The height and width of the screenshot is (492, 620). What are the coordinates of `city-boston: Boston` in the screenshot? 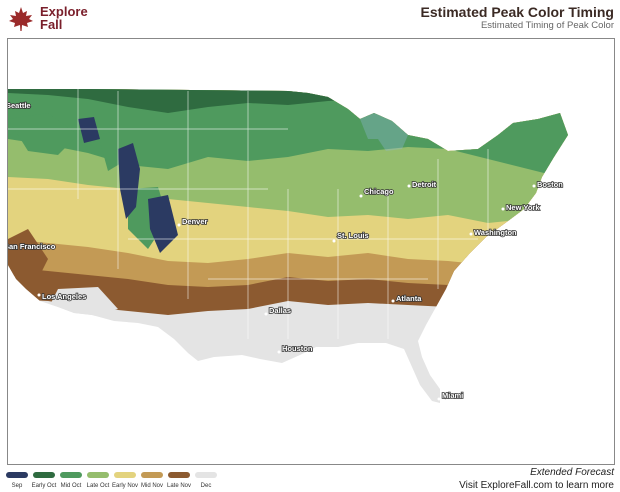 It's located at (548, 184).